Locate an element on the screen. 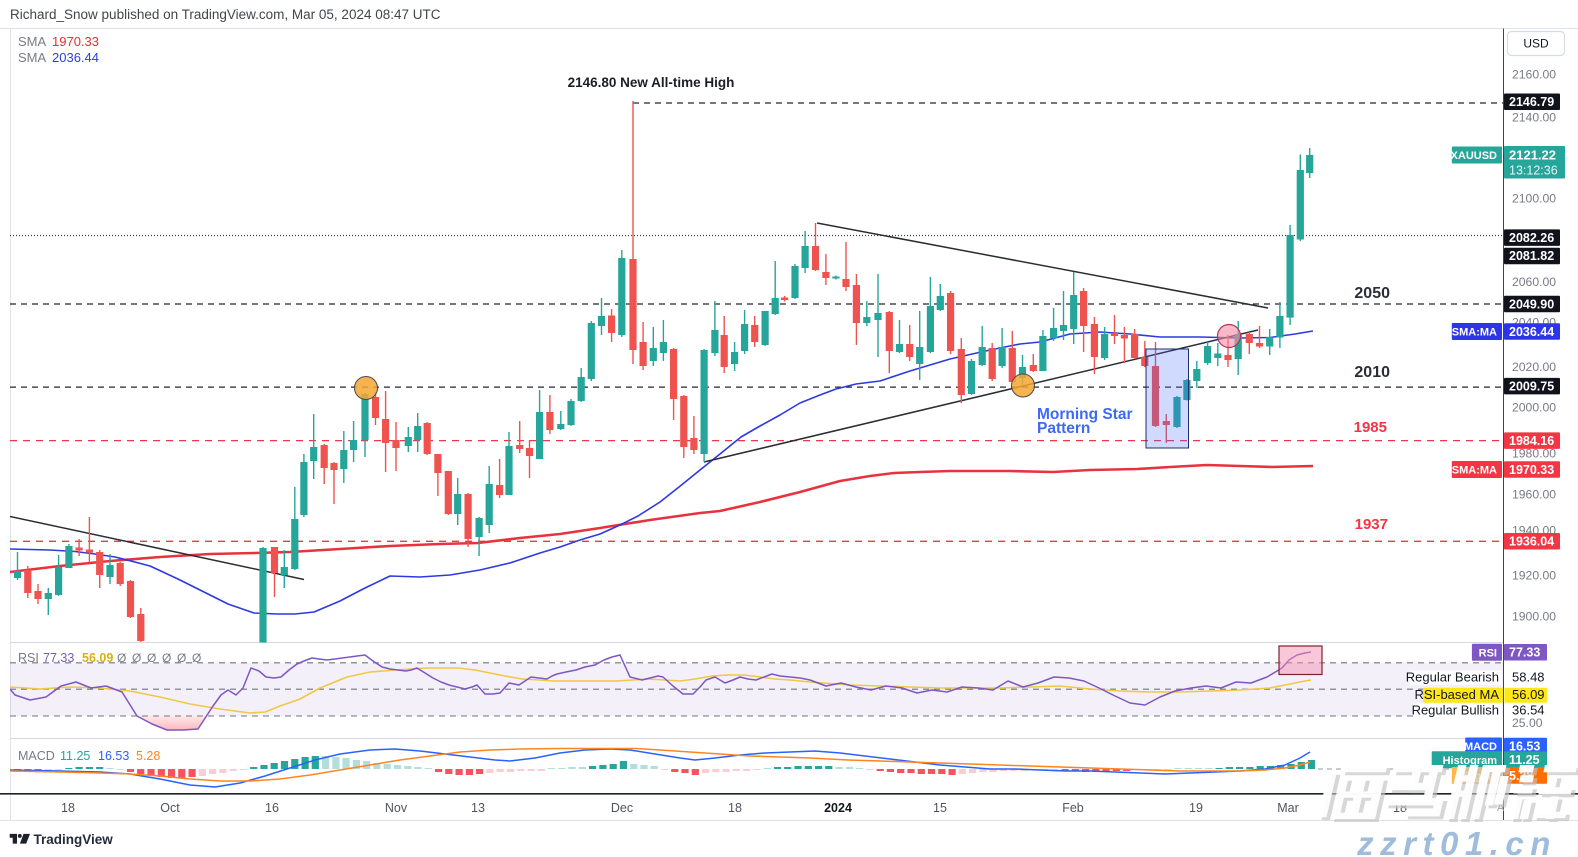  svg-text: Oct is located at coordinates (170, 808).